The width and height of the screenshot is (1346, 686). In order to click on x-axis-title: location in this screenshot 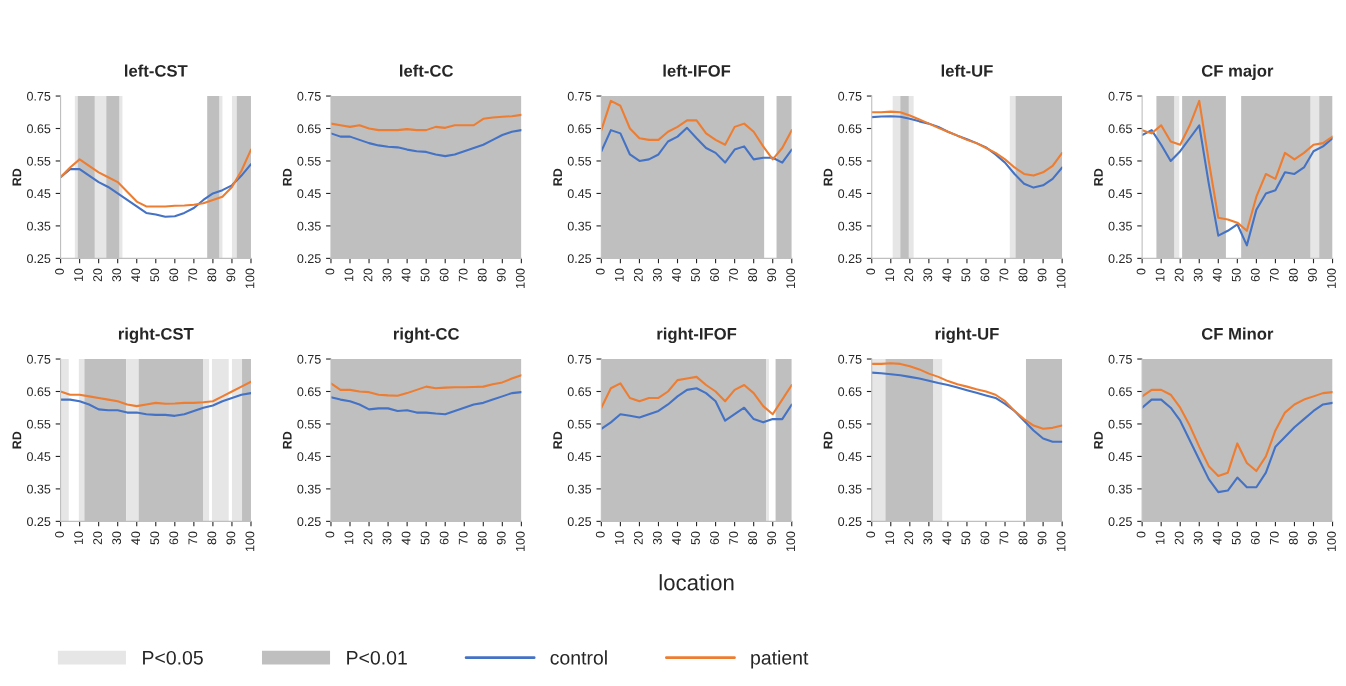, I will do `click(696, 582)`.